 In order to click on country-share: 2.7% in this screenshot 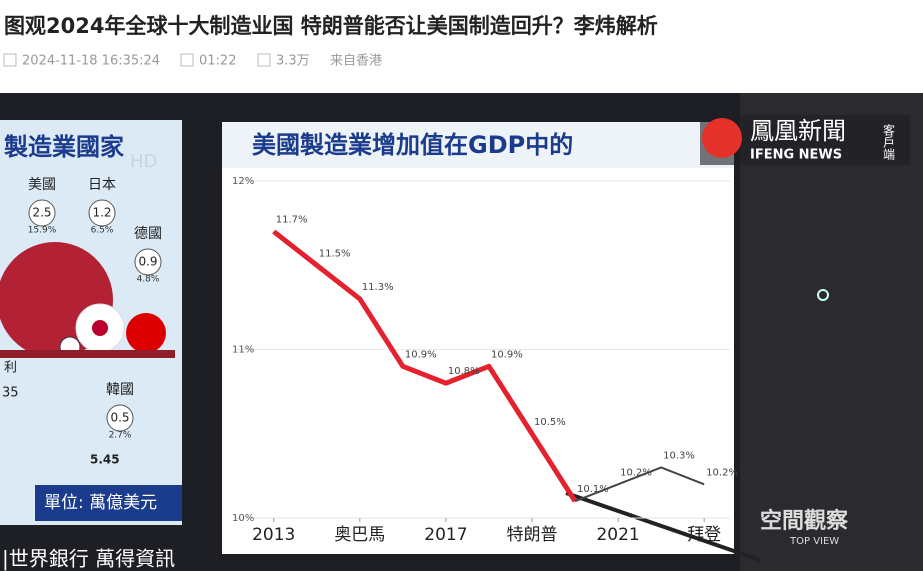, I will do `click(120, 436)`.